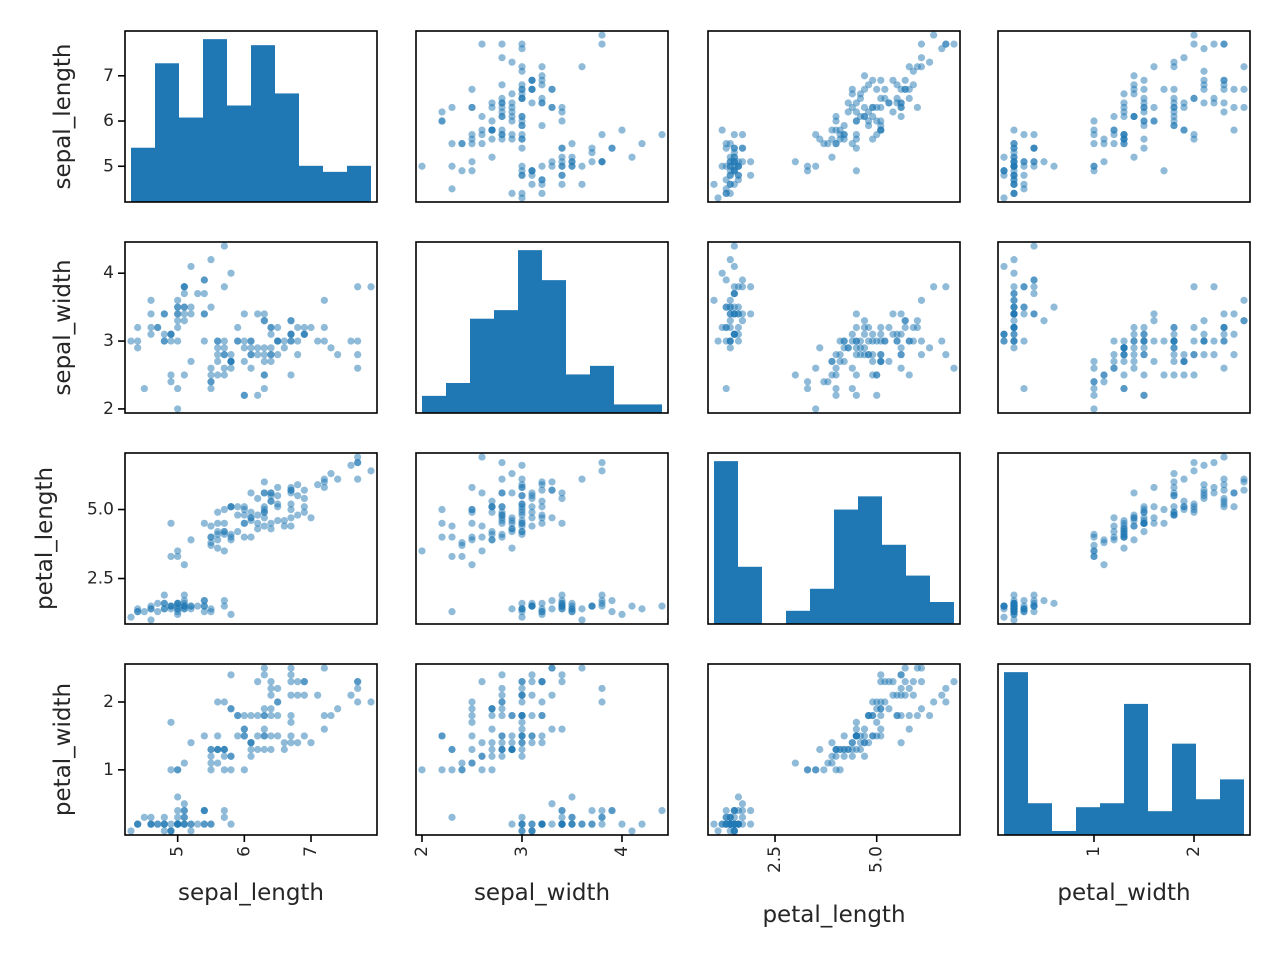  Describe the element at coordinates (251, 116) in the screenshot. I see `subplot-sepal_length-vs-sepal_length` at that location.